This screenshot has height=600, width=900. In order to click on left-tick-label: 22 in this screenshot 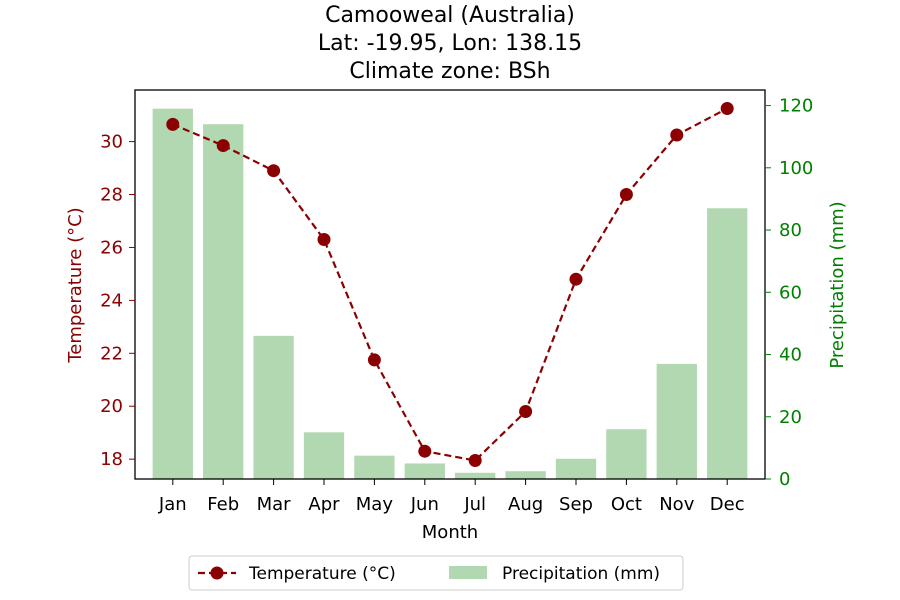, I will do `click(111, 353)`.